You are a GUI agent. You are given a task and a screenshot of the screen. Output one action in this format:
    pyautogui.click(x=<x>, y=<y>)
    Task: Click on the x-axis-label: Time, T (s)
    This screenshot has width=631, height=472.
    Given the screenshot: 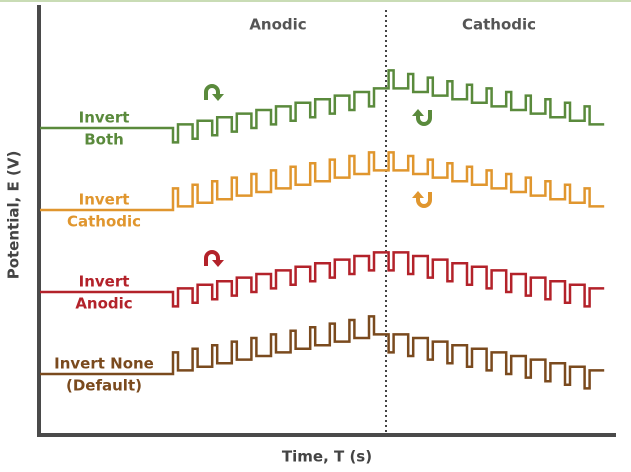 What is the action you would take?
    pyautogui.click(x=327, y=457)
    